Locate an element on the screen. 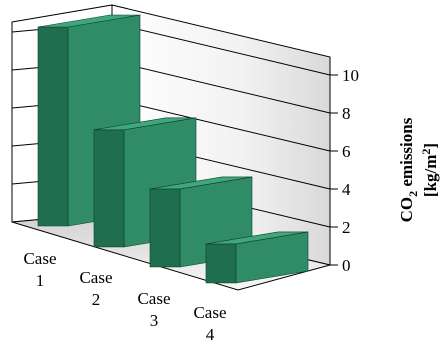 This screenshot has height=344, width=448. y-axis-label-line2: [kg/m2] is located at coordinates (429, 170).